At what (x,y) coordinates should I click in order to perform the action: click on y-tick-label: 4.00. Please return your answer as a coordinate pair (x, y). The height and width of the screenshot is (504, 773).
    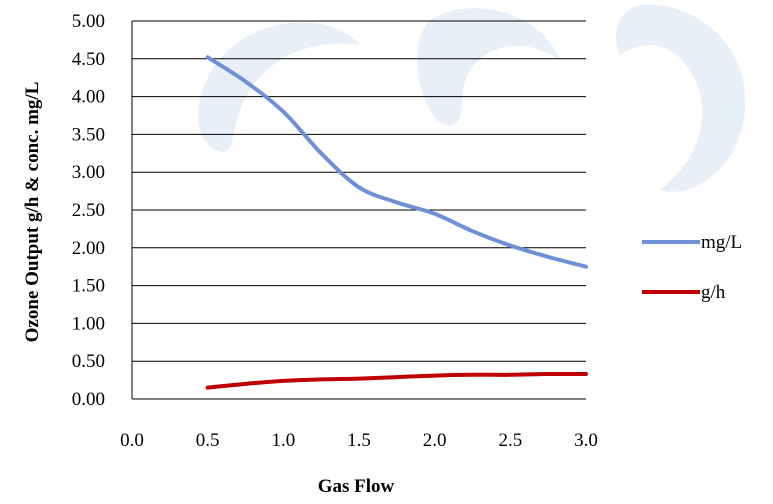
    Looking at the image, I should click on (88, 97).